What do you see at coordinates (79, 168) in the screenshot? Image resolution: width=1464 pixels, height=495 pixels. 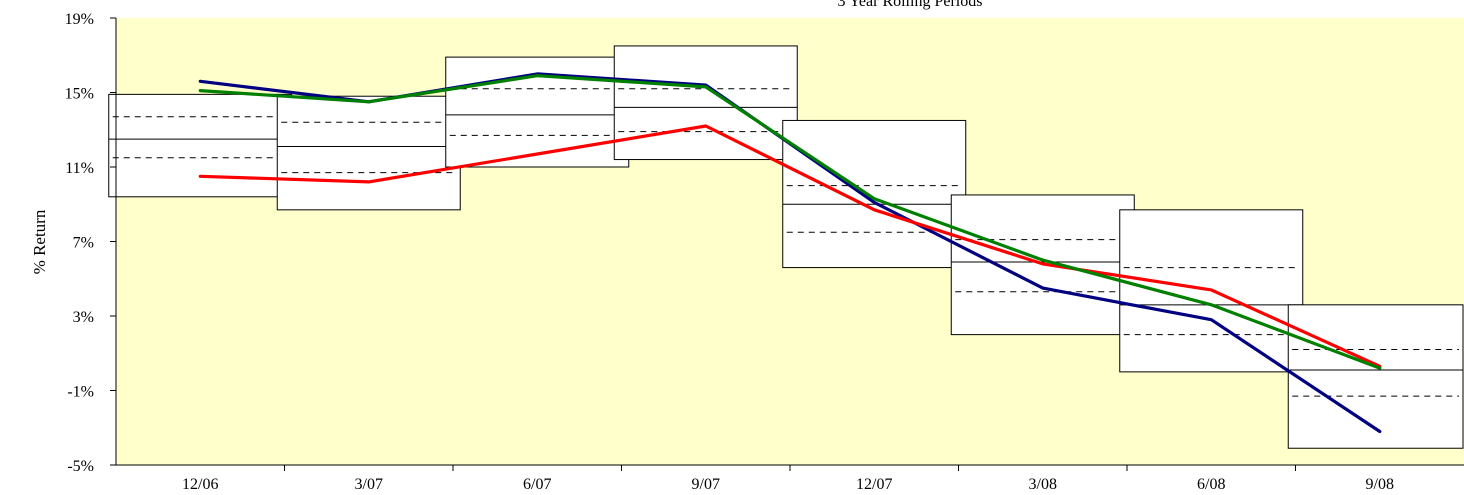 I see `y-tick-label: 11%` at bounding box center [79, 168].